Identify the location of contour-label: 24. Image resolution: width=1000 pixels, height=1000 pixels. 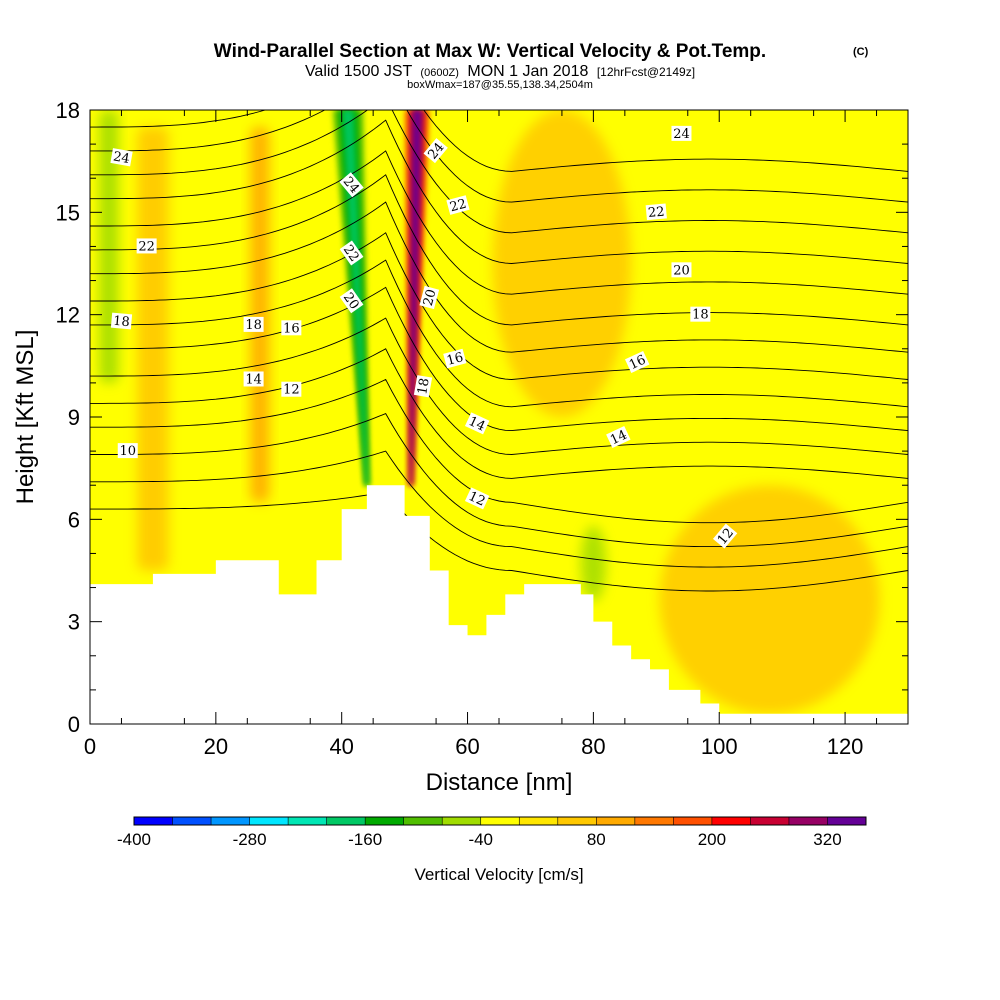
(121, 157).